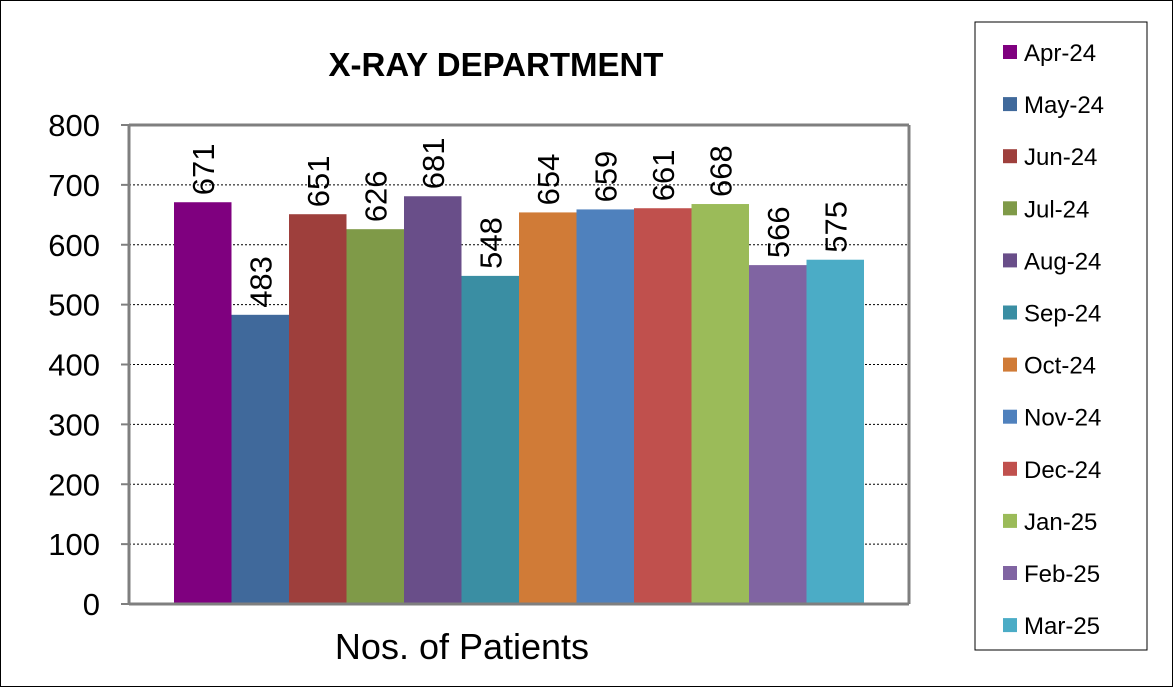 Image resolution: width=1173 pixels, height=687 pixels. What do you see at coordinates (74, 544) in the screenshot?
I see `y-tick-label: 100` at bounding box center [74, 544].